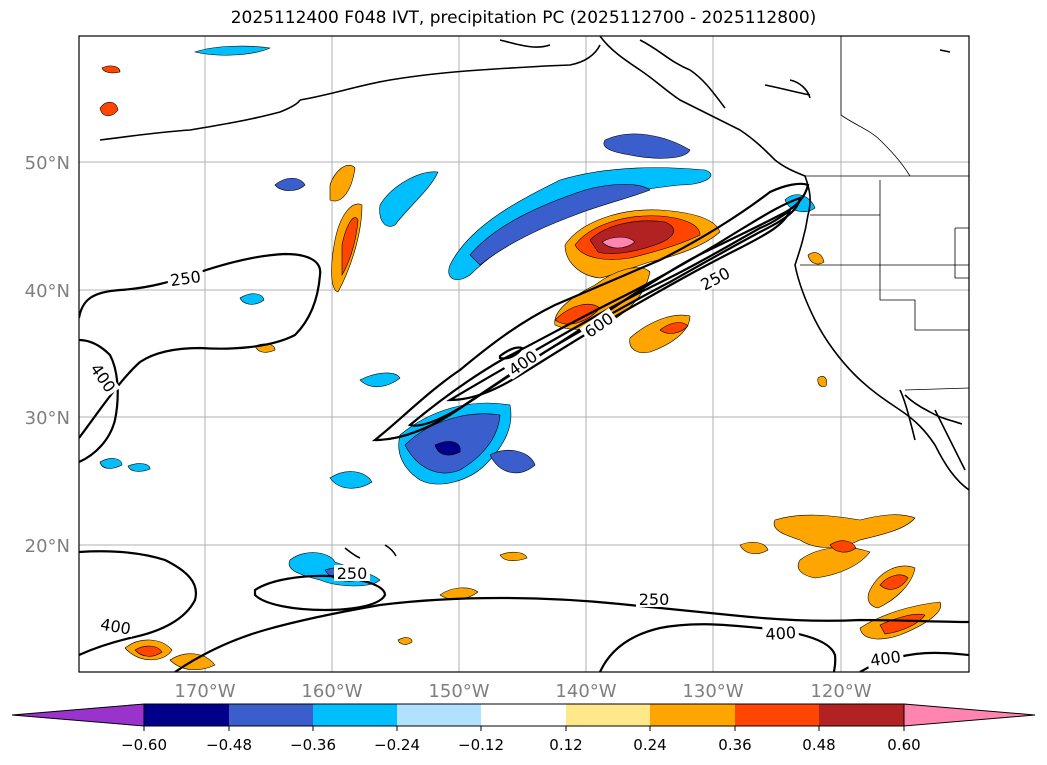  What do you see at coordinates (397, 745) in the screenshot?
I see `colorbar-tick-label: −0.24` at bounding box center [397, 745].